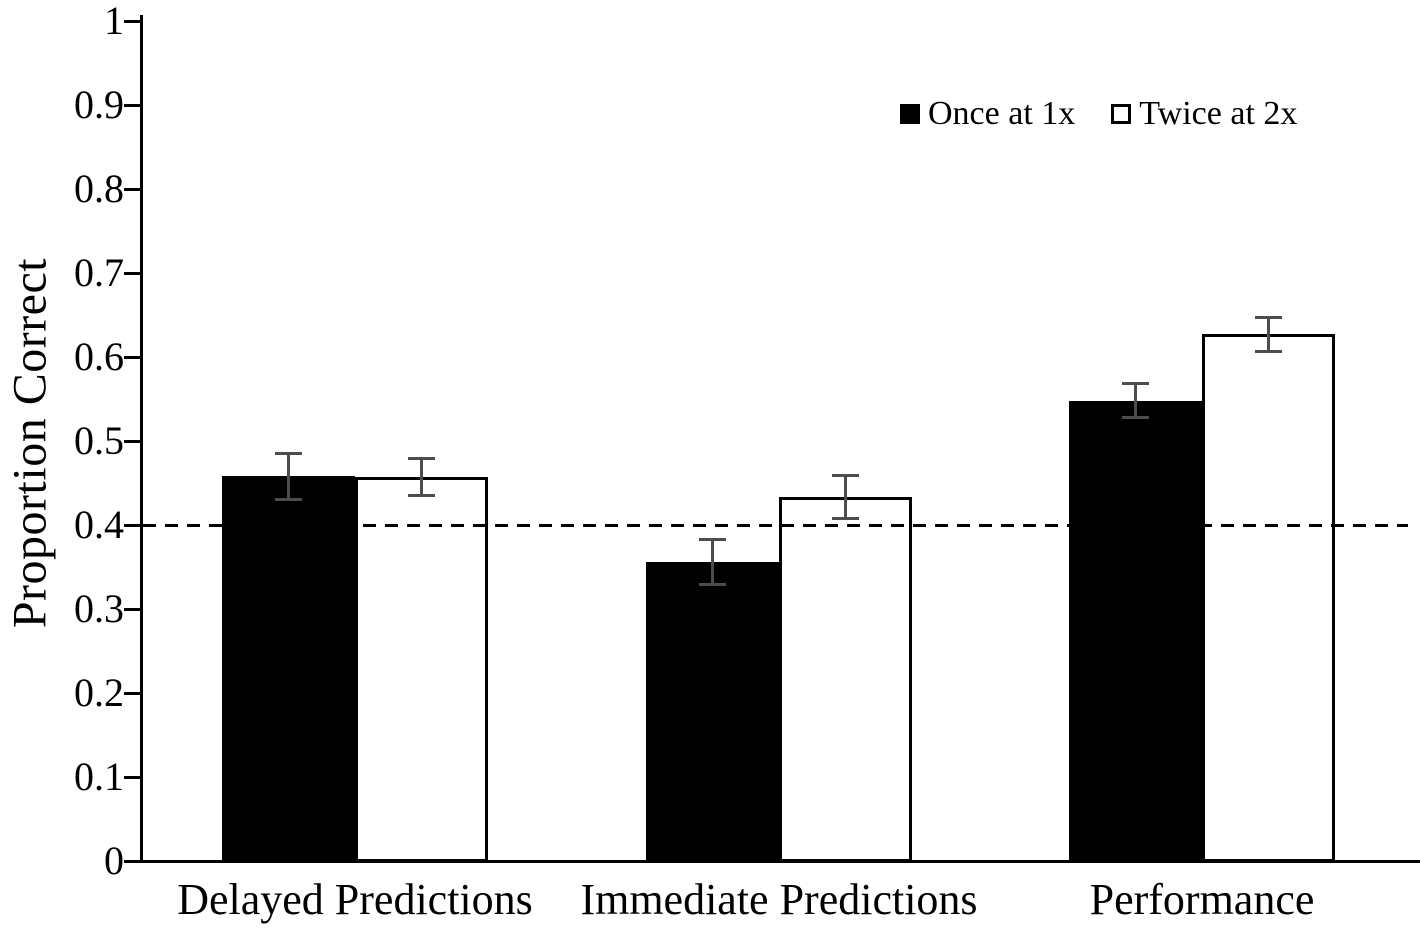 This screenshot has height=940, width=1420. Describe the element at coordinates (99, 272) in the screenshot. I see `y-axis-tick-label: 0.7` at that location.